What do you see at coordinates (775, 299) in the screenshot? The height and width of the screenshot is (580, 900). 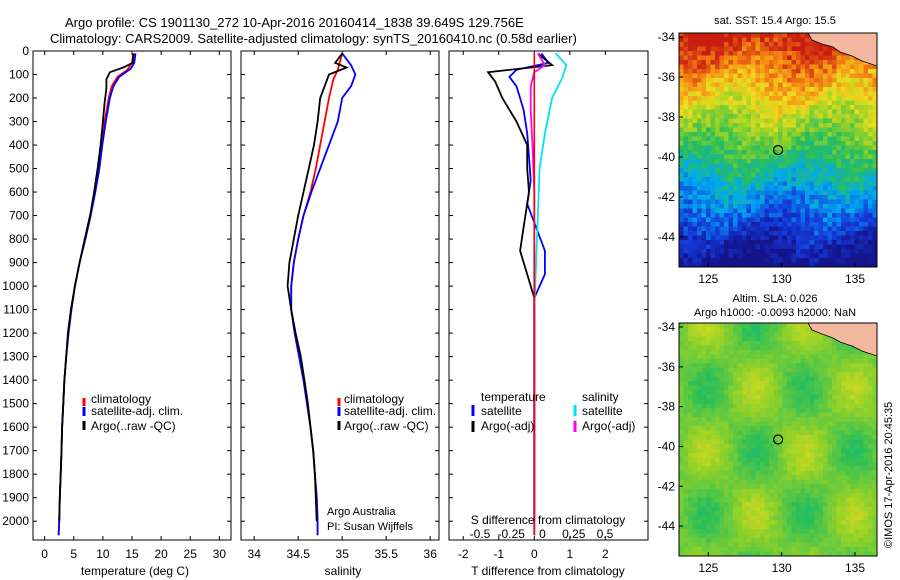 I see `sla-map-title1: Altim. SLA: 0.026` at bounding box center [775, 299].